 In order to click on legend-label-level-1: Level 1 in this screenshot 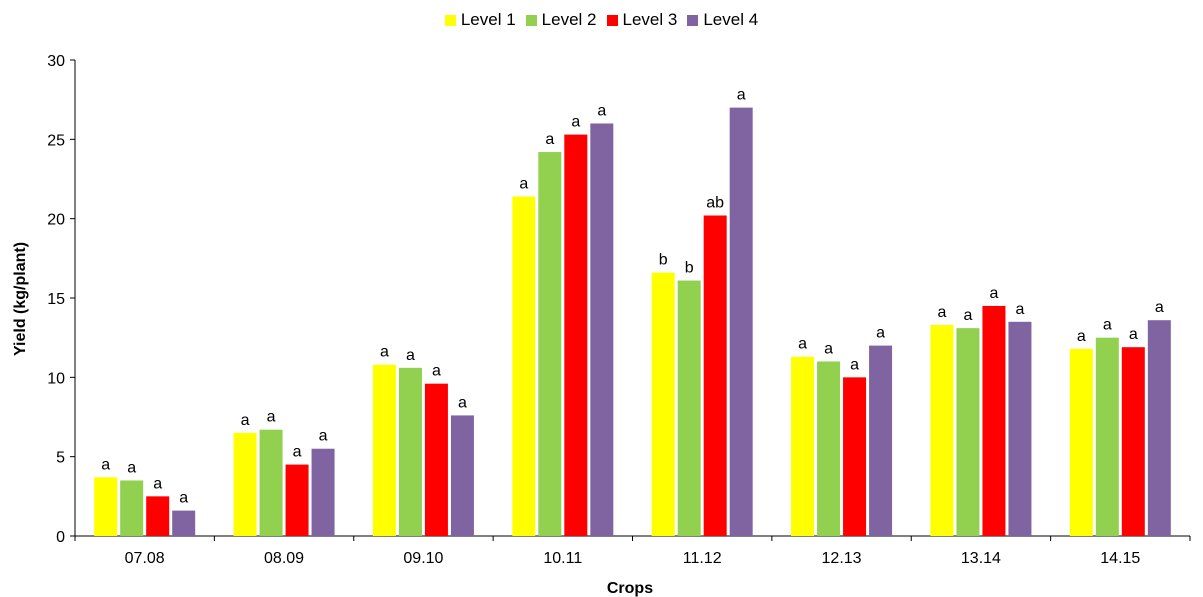, I will do `click(488, 19)`.